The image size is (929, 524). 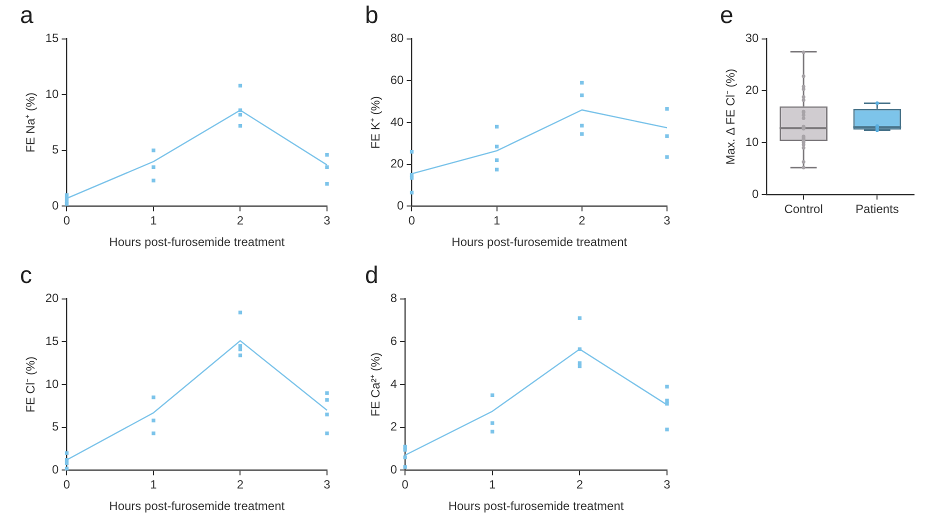 What do you see at coordinates (397, 121) in the screenshot?
I see `y-tick-label: 40` at bounding box center [397, 121].